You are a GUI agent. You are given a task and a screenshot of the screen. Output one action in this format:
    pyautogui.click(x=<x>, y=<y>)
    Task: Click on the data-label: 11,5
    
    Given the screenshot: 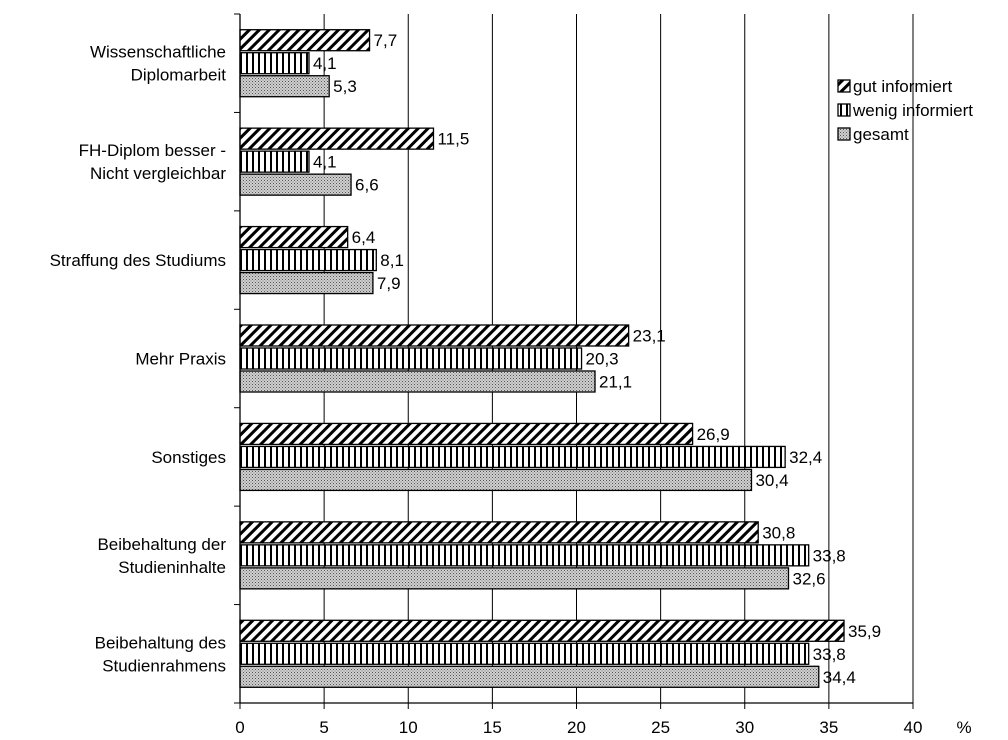 What is the action you would take?
    pyautogui.click(x=453, y=139)
    